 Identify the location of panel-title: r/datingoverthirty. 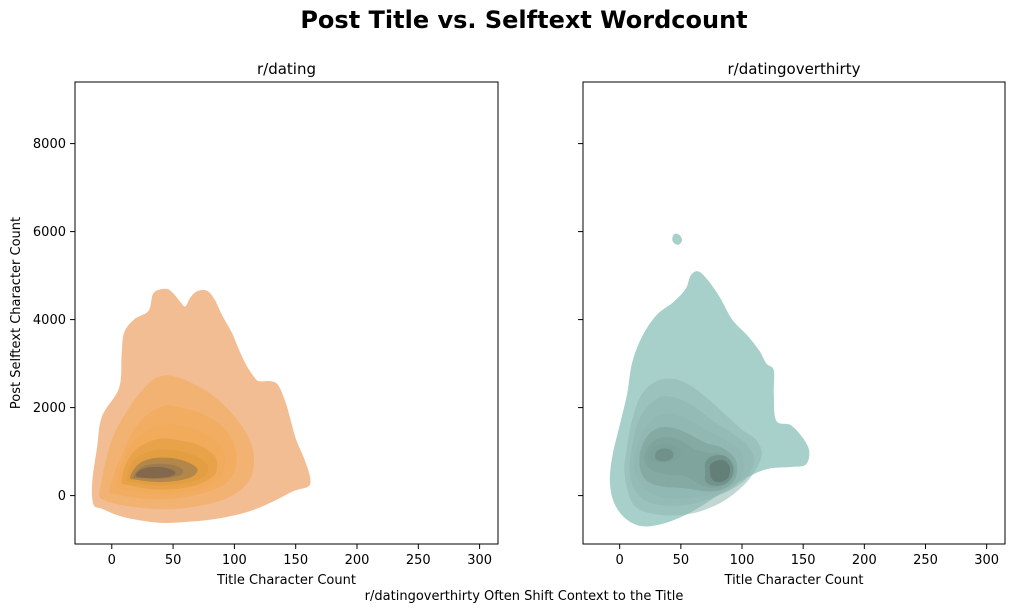
(794, 69).